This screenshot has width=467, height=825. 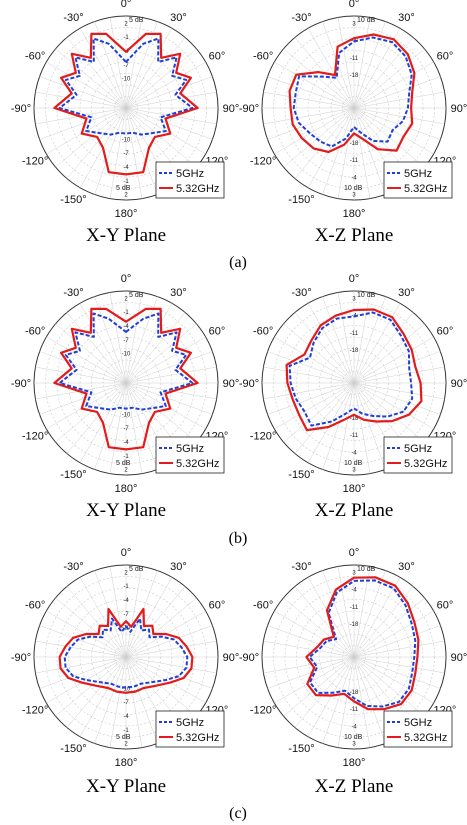 I want to click on r-tick-label: -10, so click(x=126, y=140).